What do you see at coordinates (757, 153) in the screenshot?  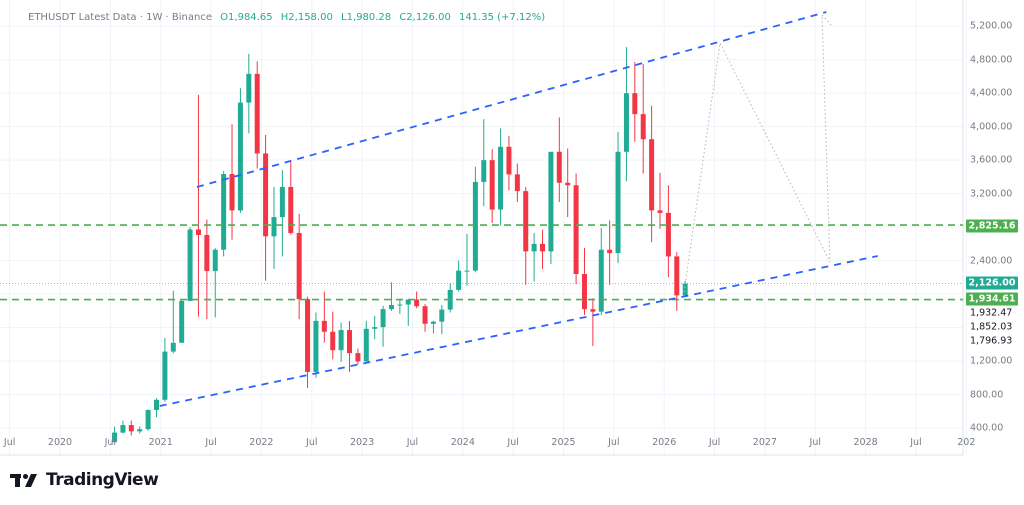 I see `projection-path` at bounding box center [757, 153].